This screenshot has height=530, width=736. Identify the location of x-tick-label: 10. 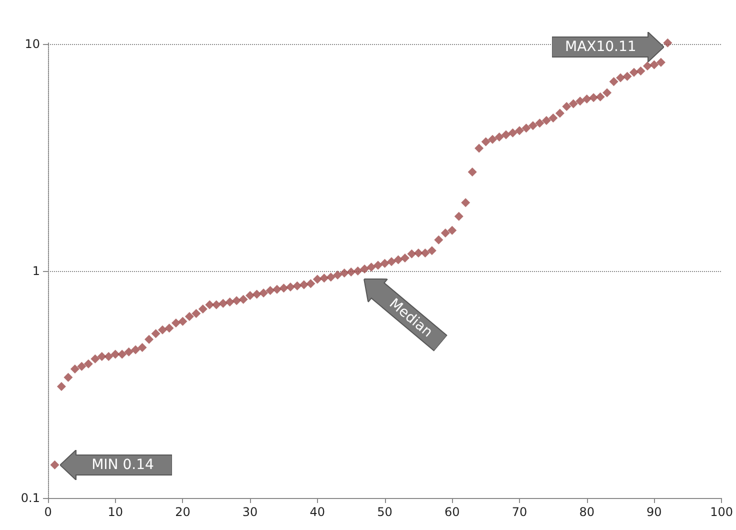
(115, 512).